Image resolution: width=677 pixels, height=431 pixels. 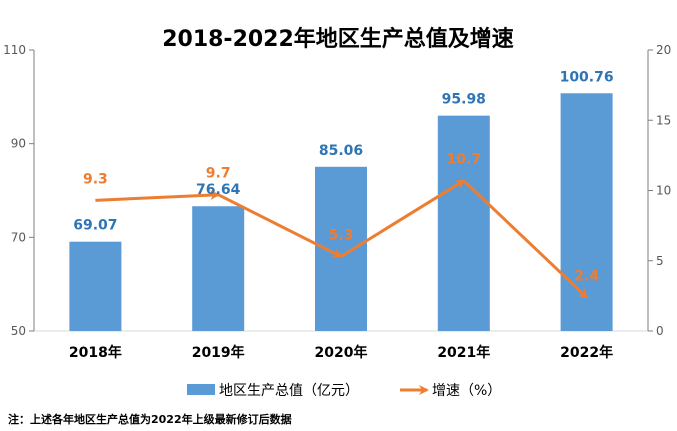 I want to click on footnote: 注：上述各年地区生产总值为2022年上级最新修订后数据, so click(x=150, y=419).